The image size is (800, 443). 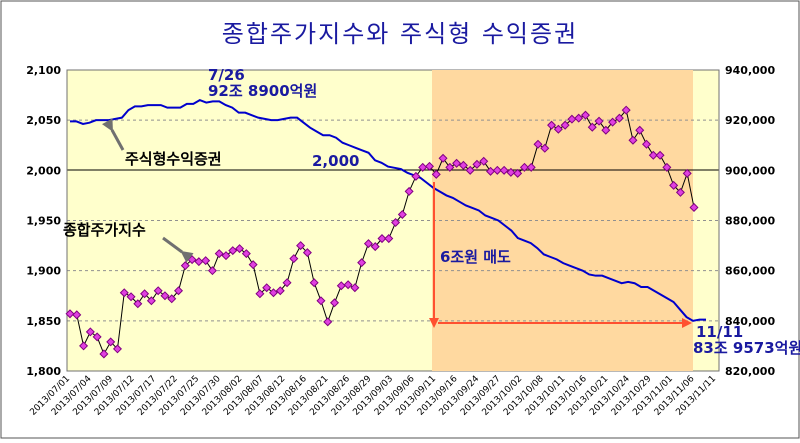 I want to click on y-left-tick-label: 1,950, so click(x=43, y=221).